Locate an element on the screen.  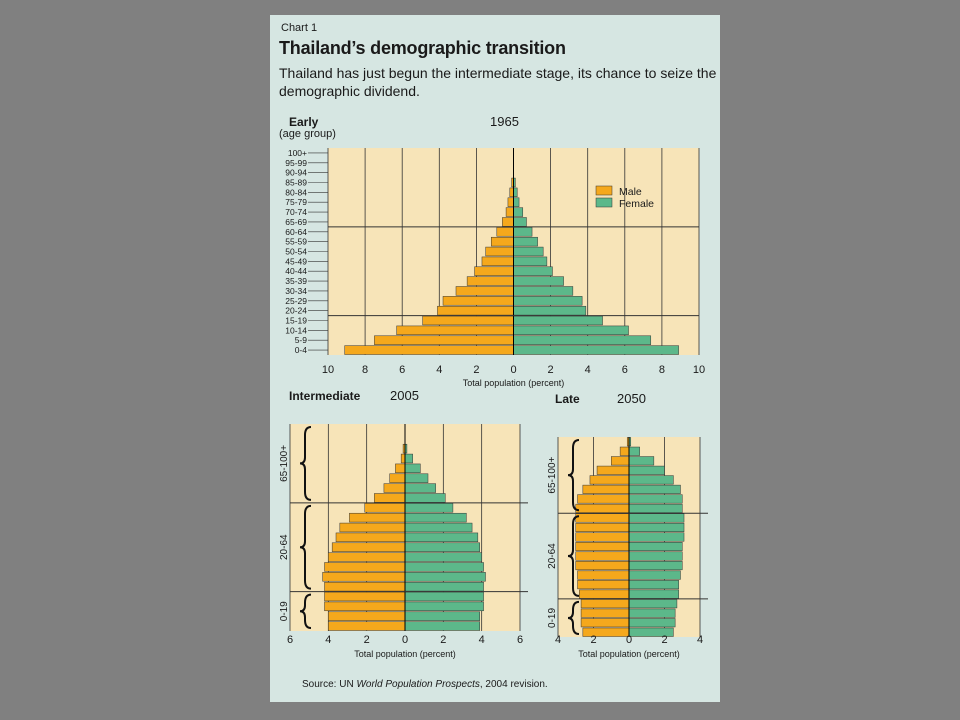
intermediate-x-tick-label: 6 is located at coordinates (290, 640).